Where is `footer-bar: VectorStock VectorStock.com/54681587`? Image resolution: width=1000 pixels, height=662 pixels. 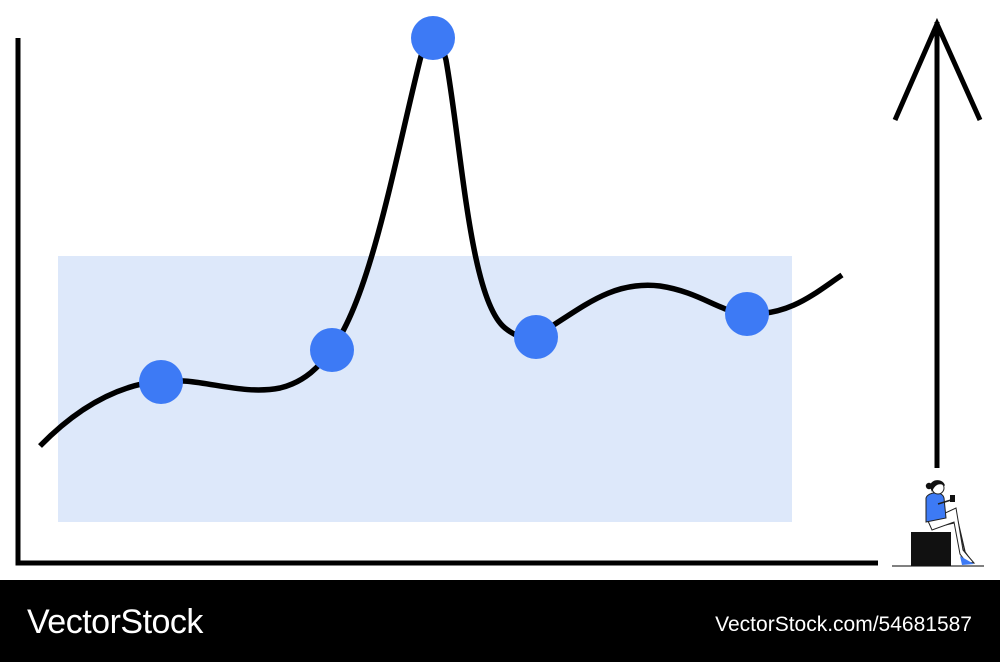 footer-bar: VectorStock VectorStock.com/54681587 is located at coordinates (500, 621).